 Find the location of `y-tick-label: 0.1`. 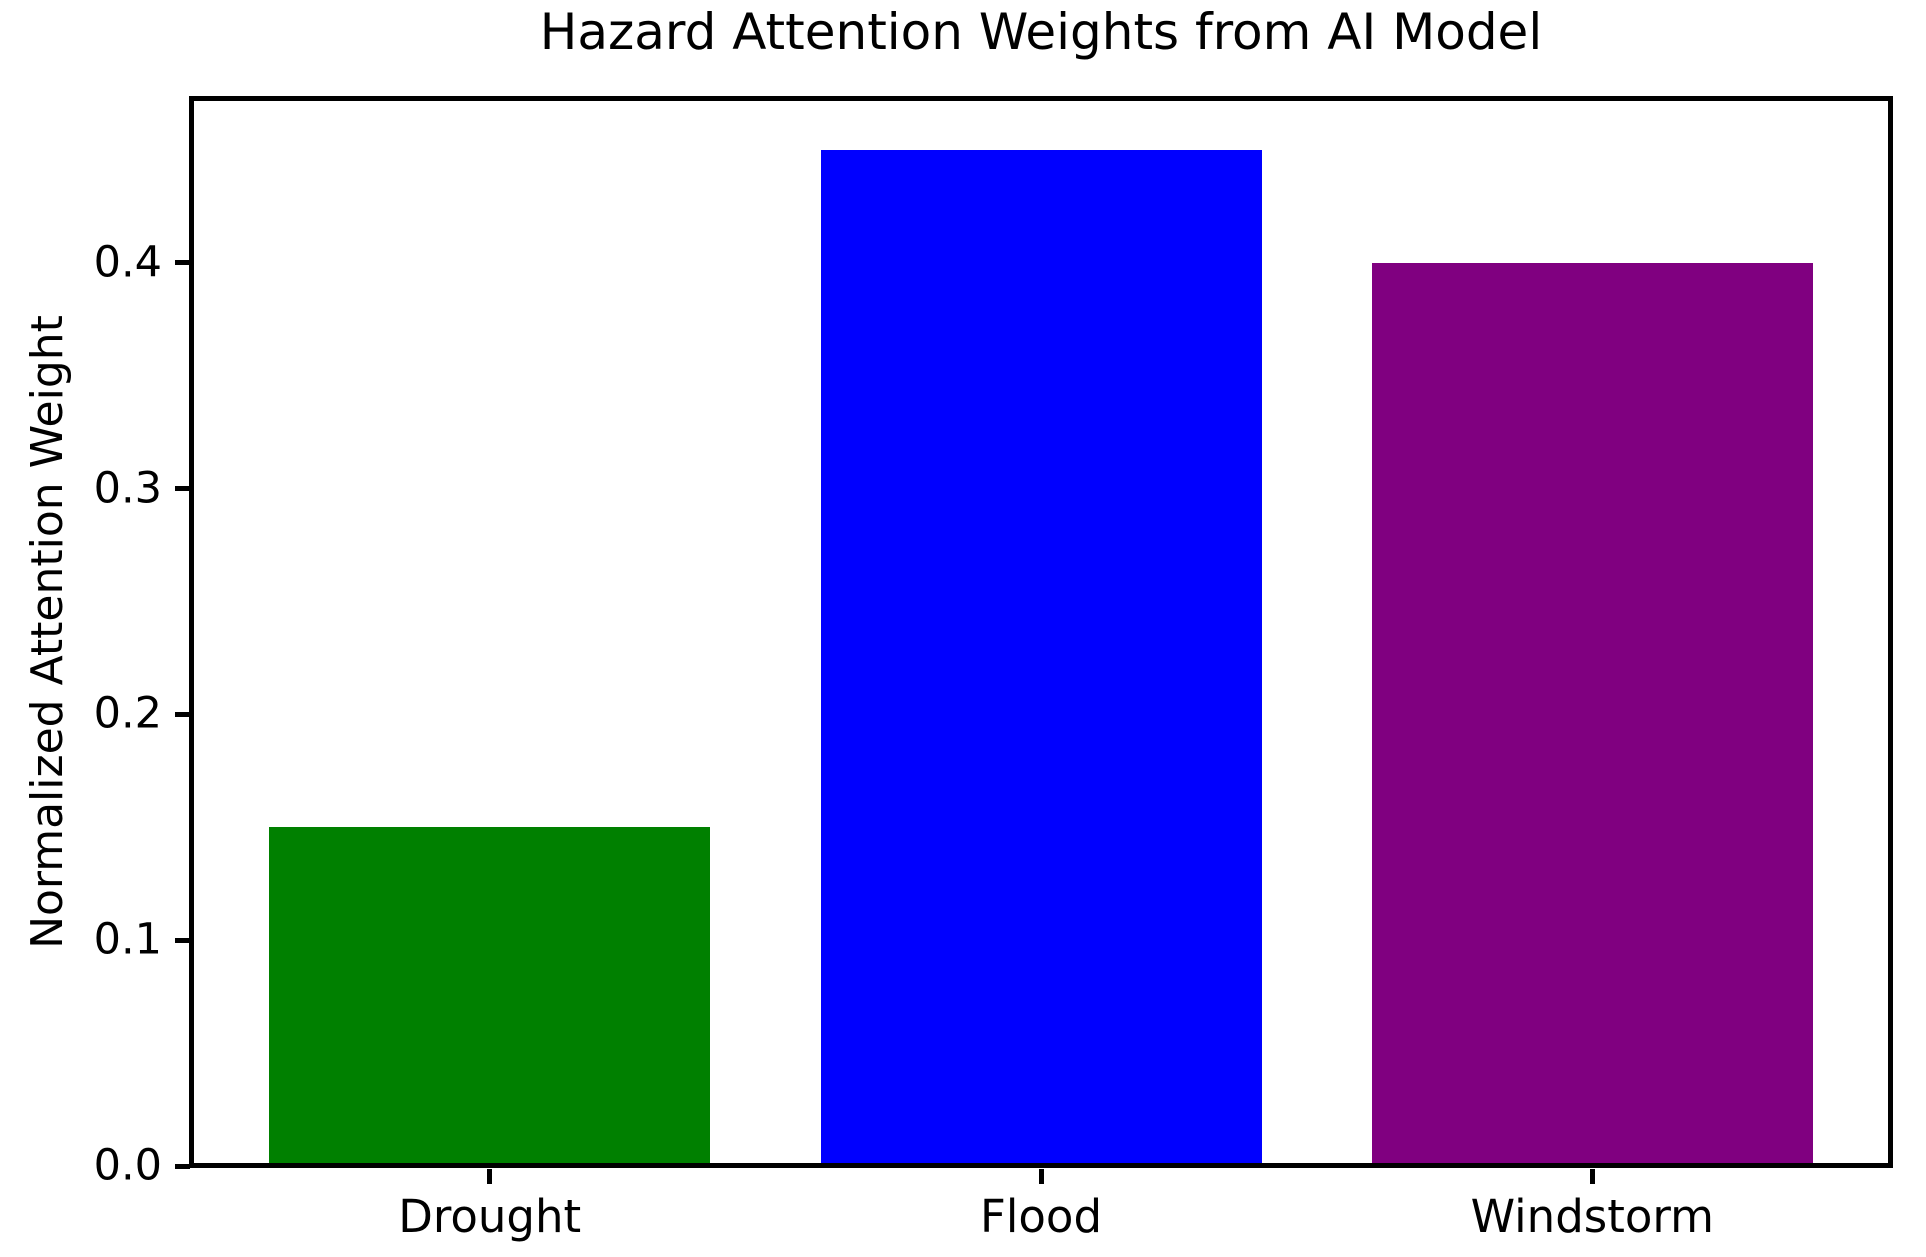

y-tick-label: 0.1 is located at coordinates (127, 939).